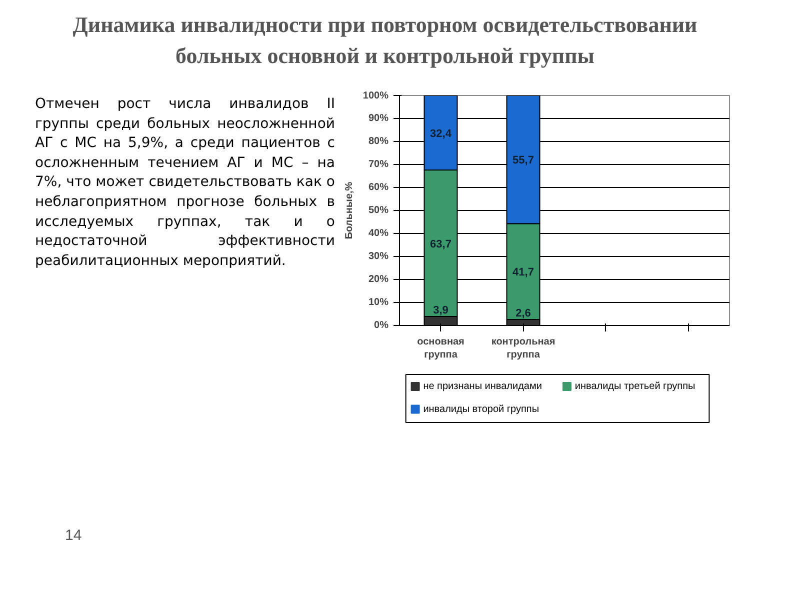 This screenshot has width=800, height=600. What do you see at coordinates (349, 211) in the screenshot?
I see `y-axis-title: Больные,%` at bounding box center [349, 211].